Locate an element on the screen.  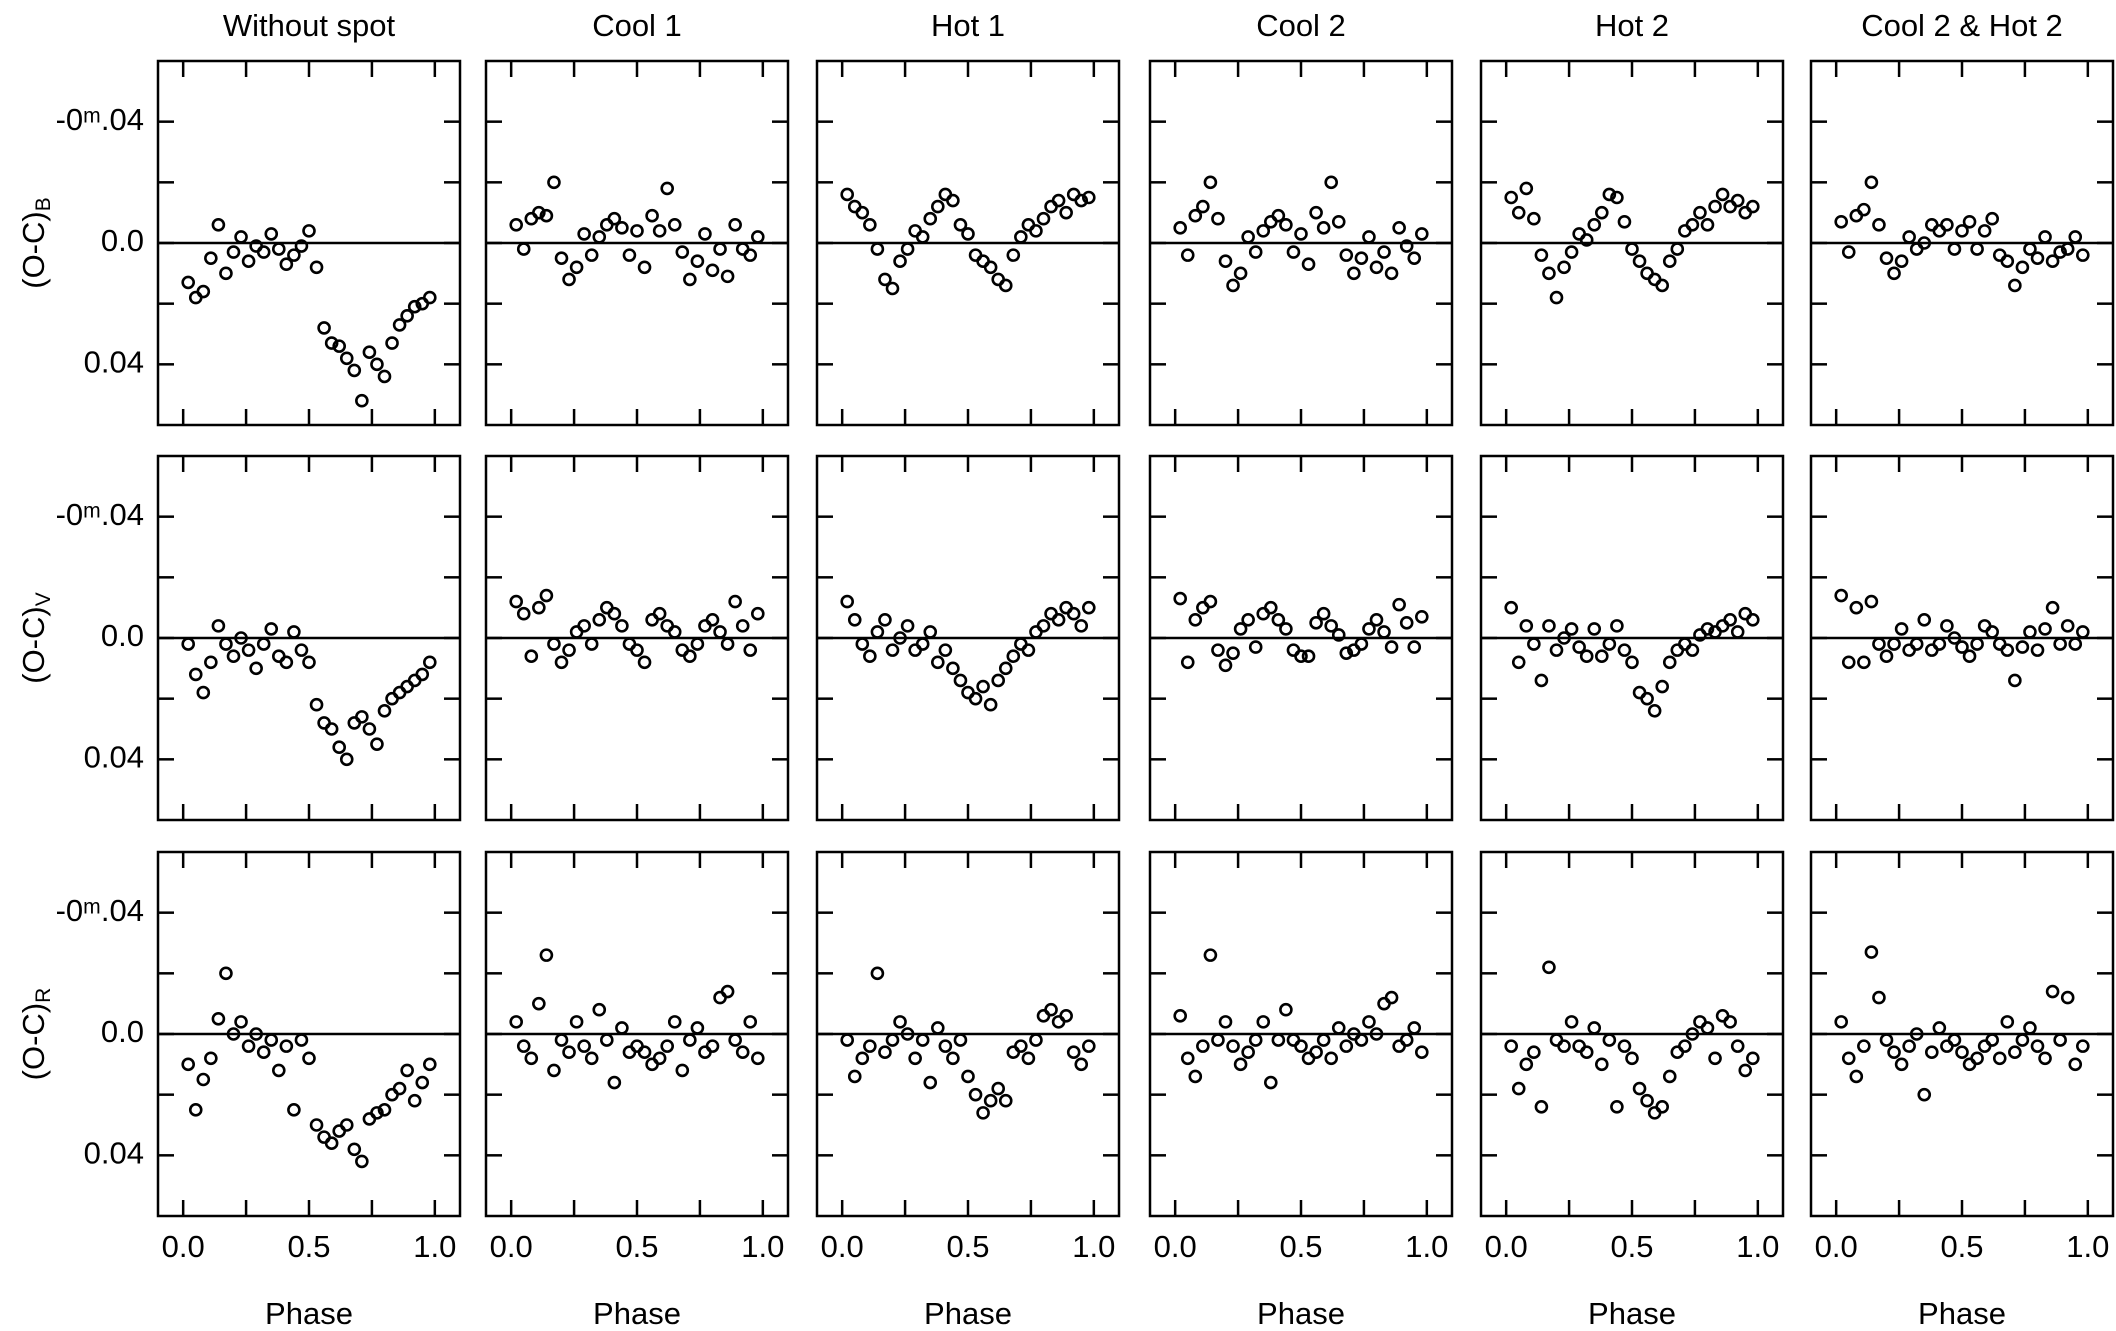
x-axis-label: Phase is located at coordinates (309, 1313).